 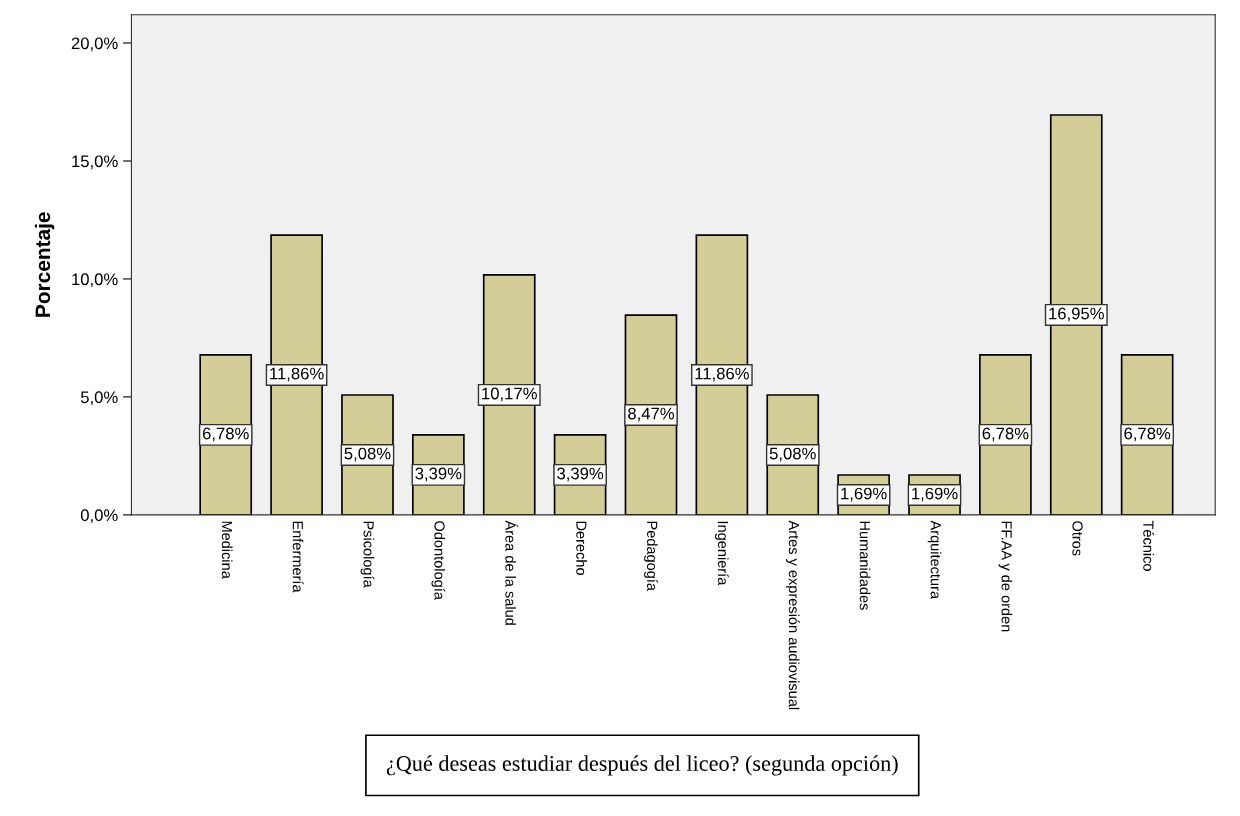 What do you see at coordinates (99, 398) in the screenshot?
I see `y-tick-label: 5,0%` at bounding box center [99, 398].